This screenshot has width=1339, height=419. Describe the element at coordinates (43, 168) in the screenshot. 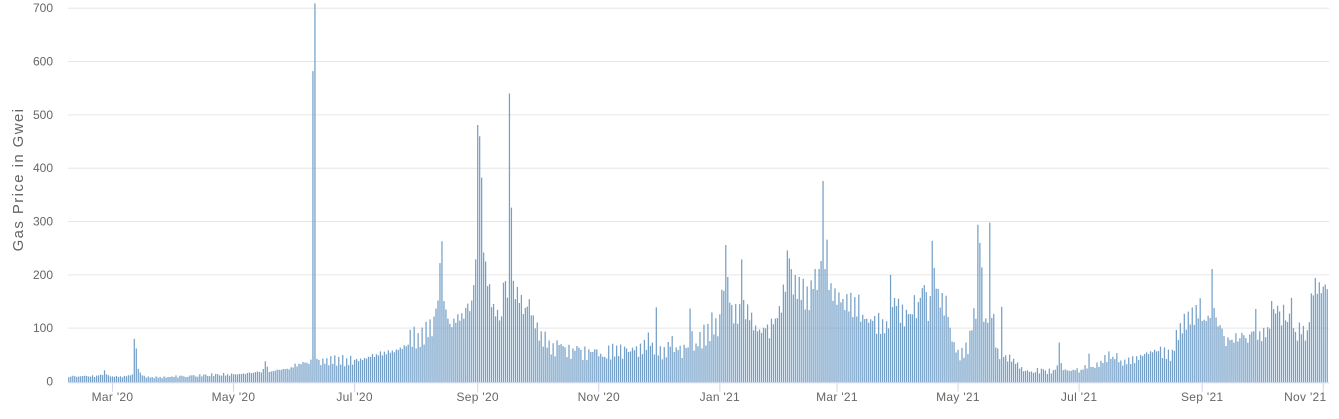

I see `svg-text: 400` at that location.